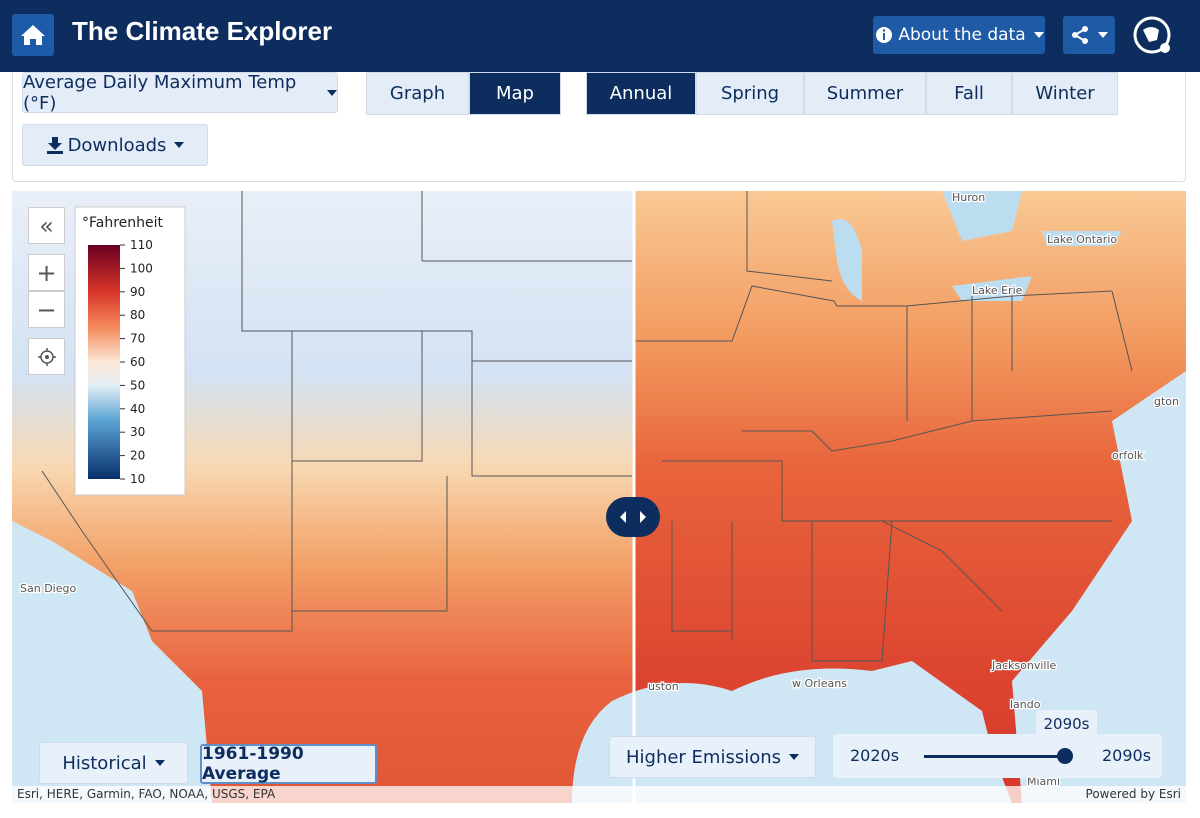  Describe the element at coordinates (137, 315) in the screenshot. I see `legend-tick-label: 80` at that location.